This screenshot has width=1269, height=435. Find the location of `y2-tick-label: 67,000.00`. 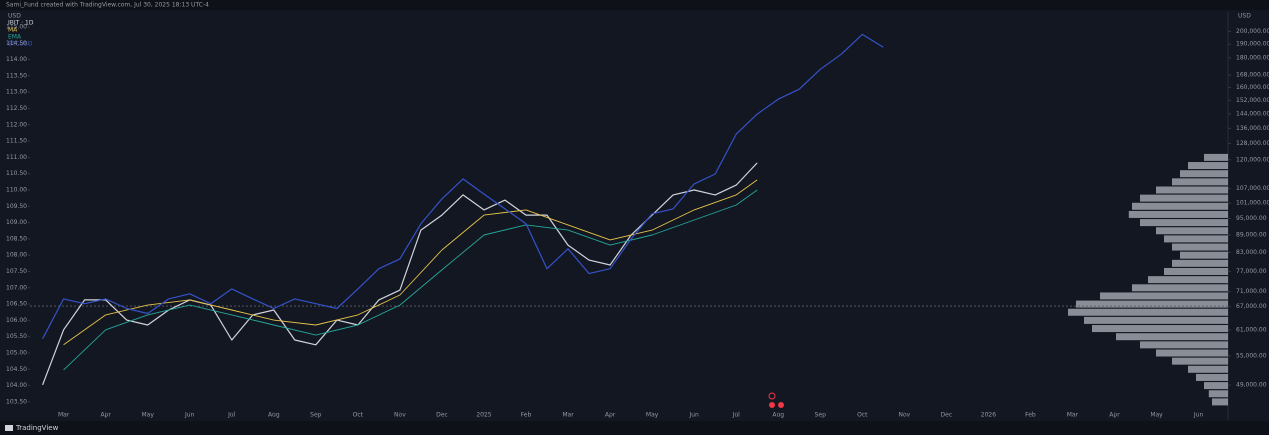

y2-tick-label: 67,000.00 is located at coordinates (1251, 306).